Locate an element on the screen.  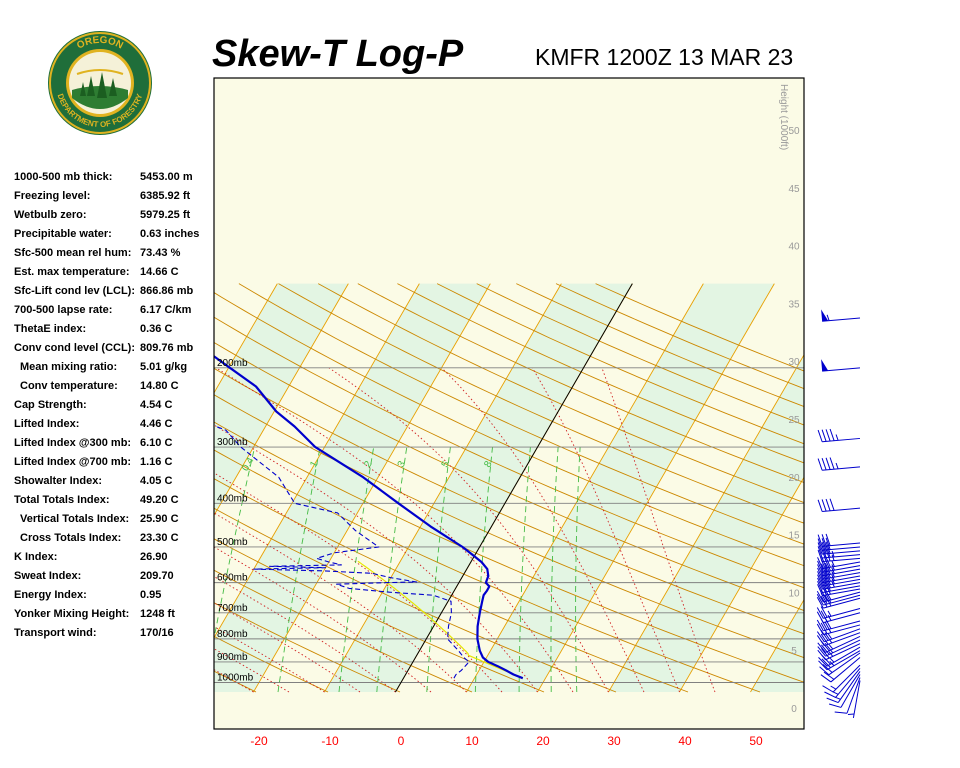
index-value: 0.36 C is located at coordinates (156, 329).